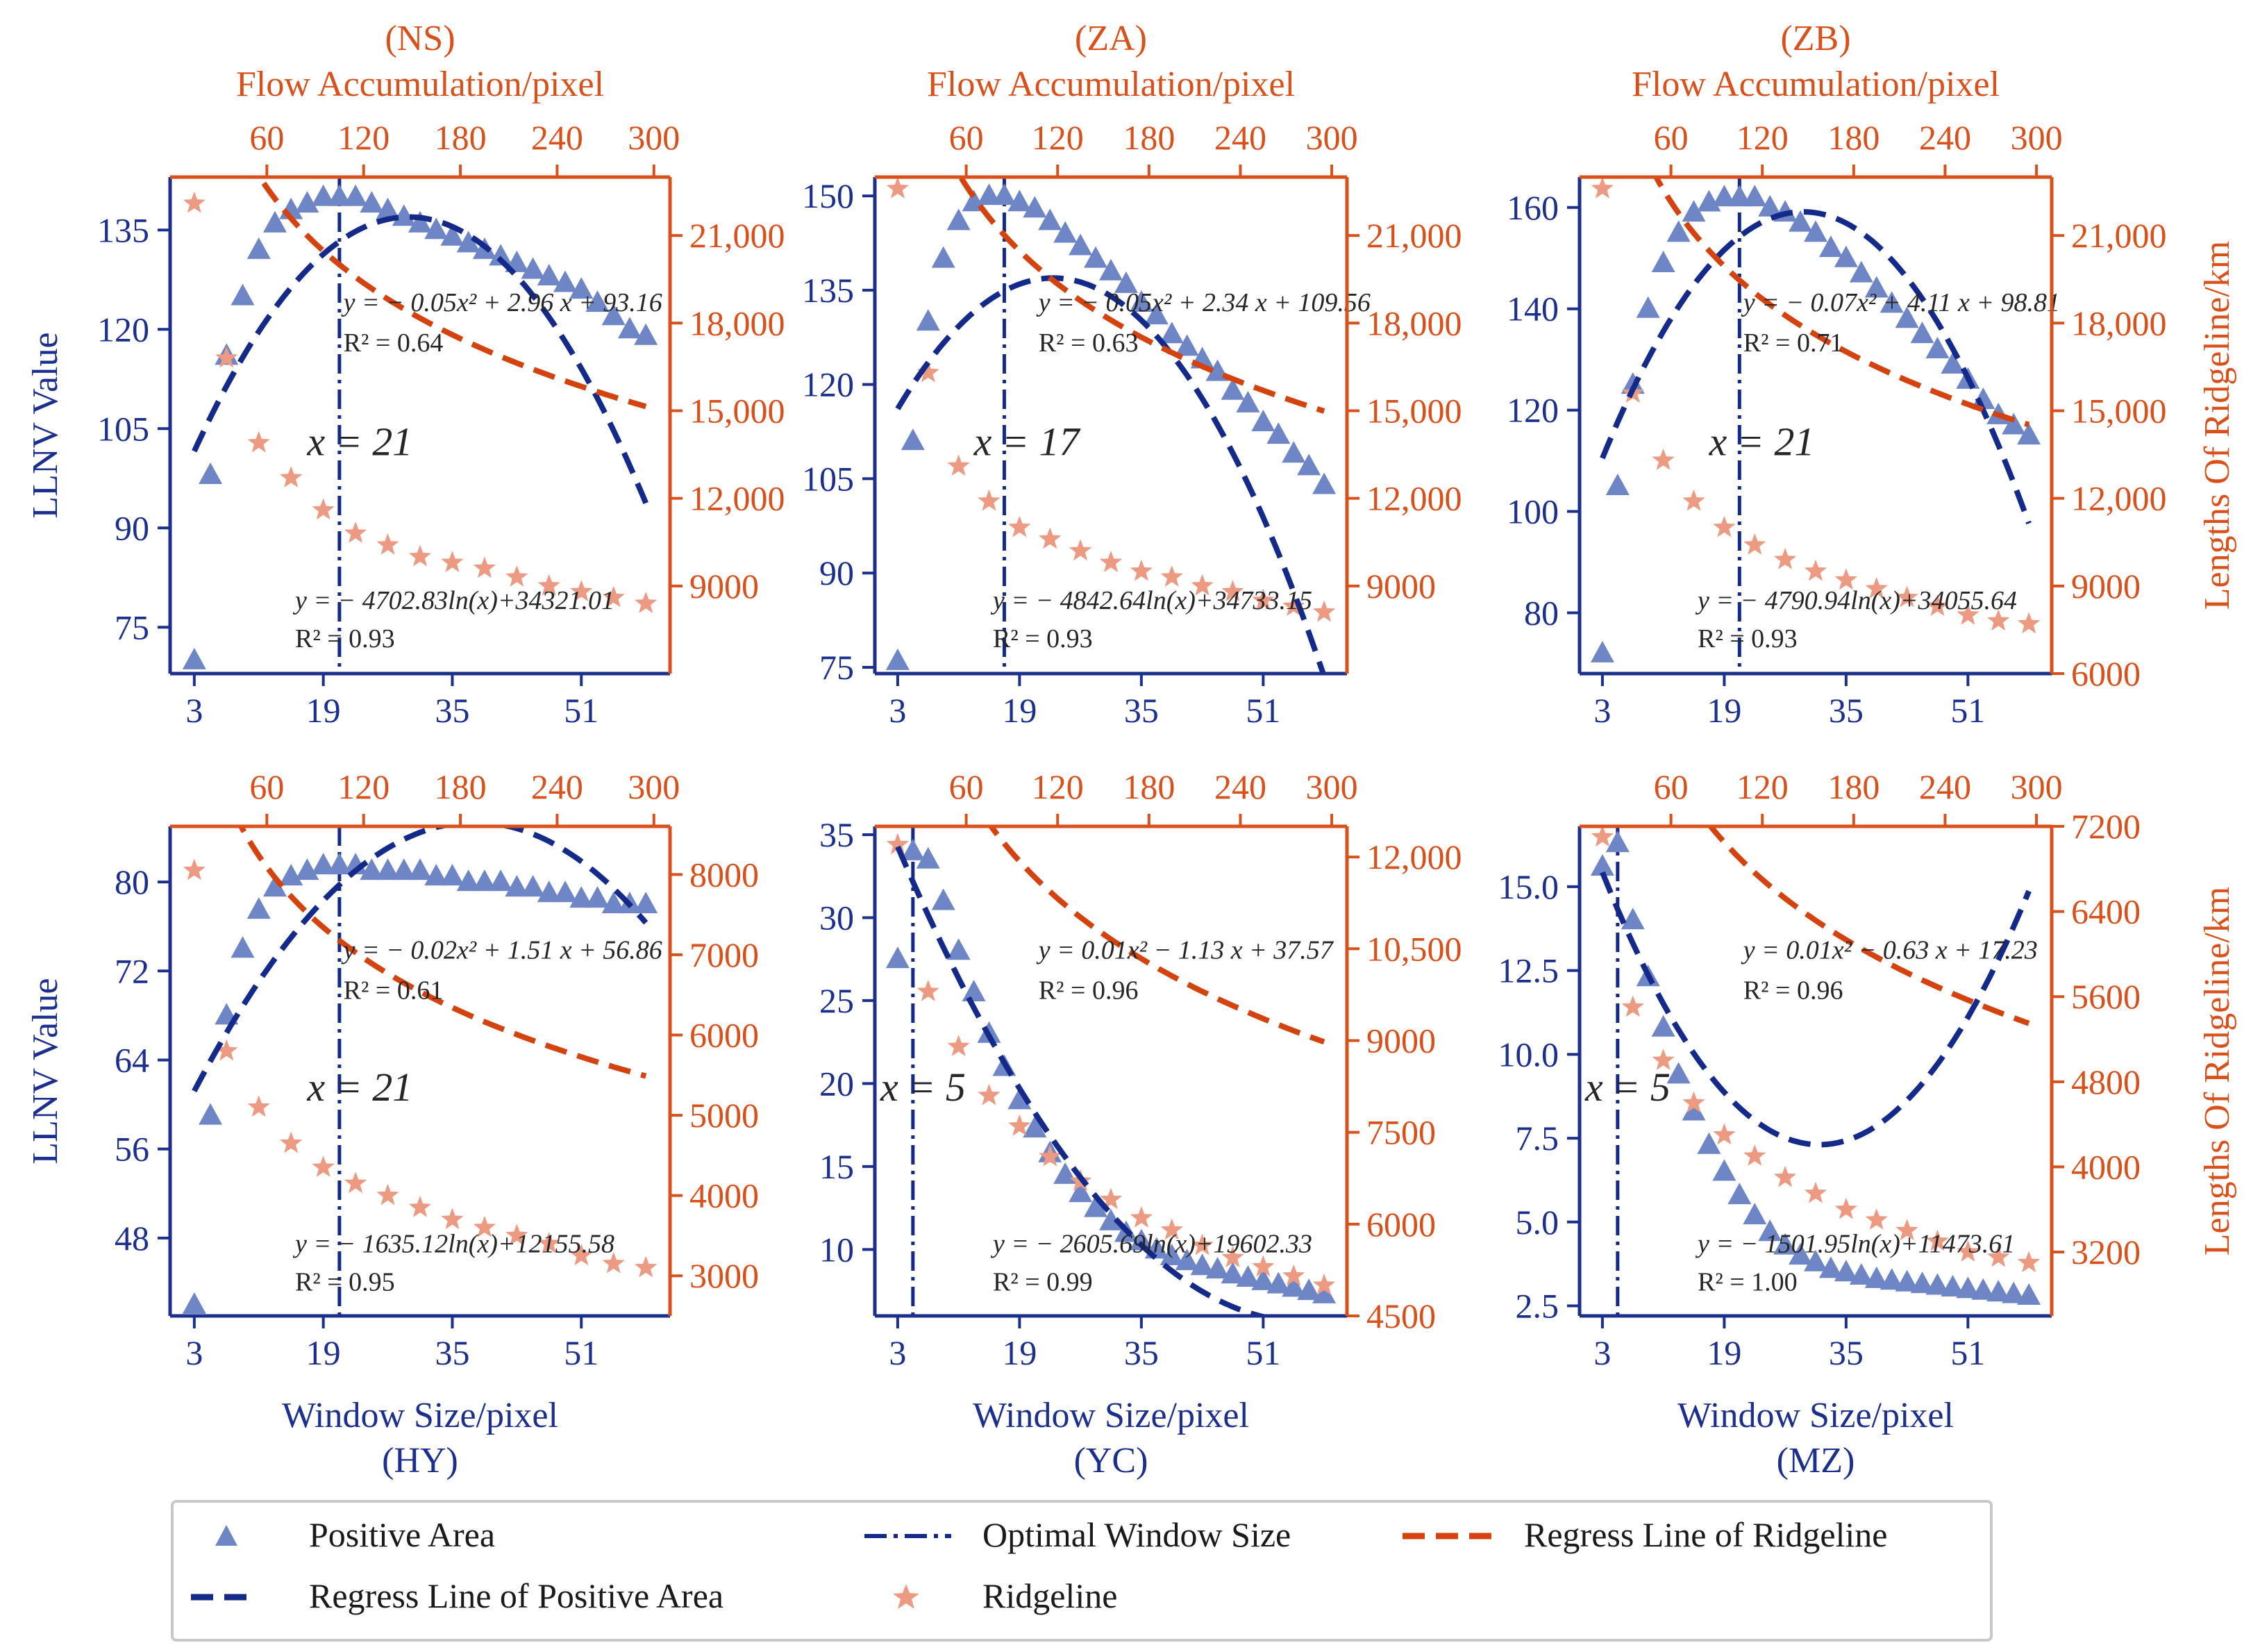  What do you see at coordinates (1816, 84) in the screenshot?
I see `top-axis-label: Flow Accumulation/pixel` at bounding box center [1816, 84].